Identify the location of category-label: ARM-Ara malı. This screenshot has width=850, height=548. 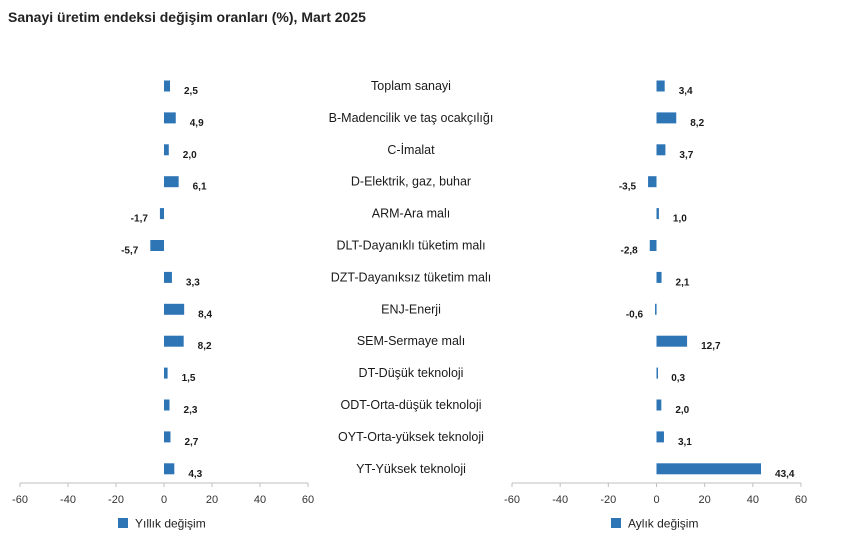
(411, 214).